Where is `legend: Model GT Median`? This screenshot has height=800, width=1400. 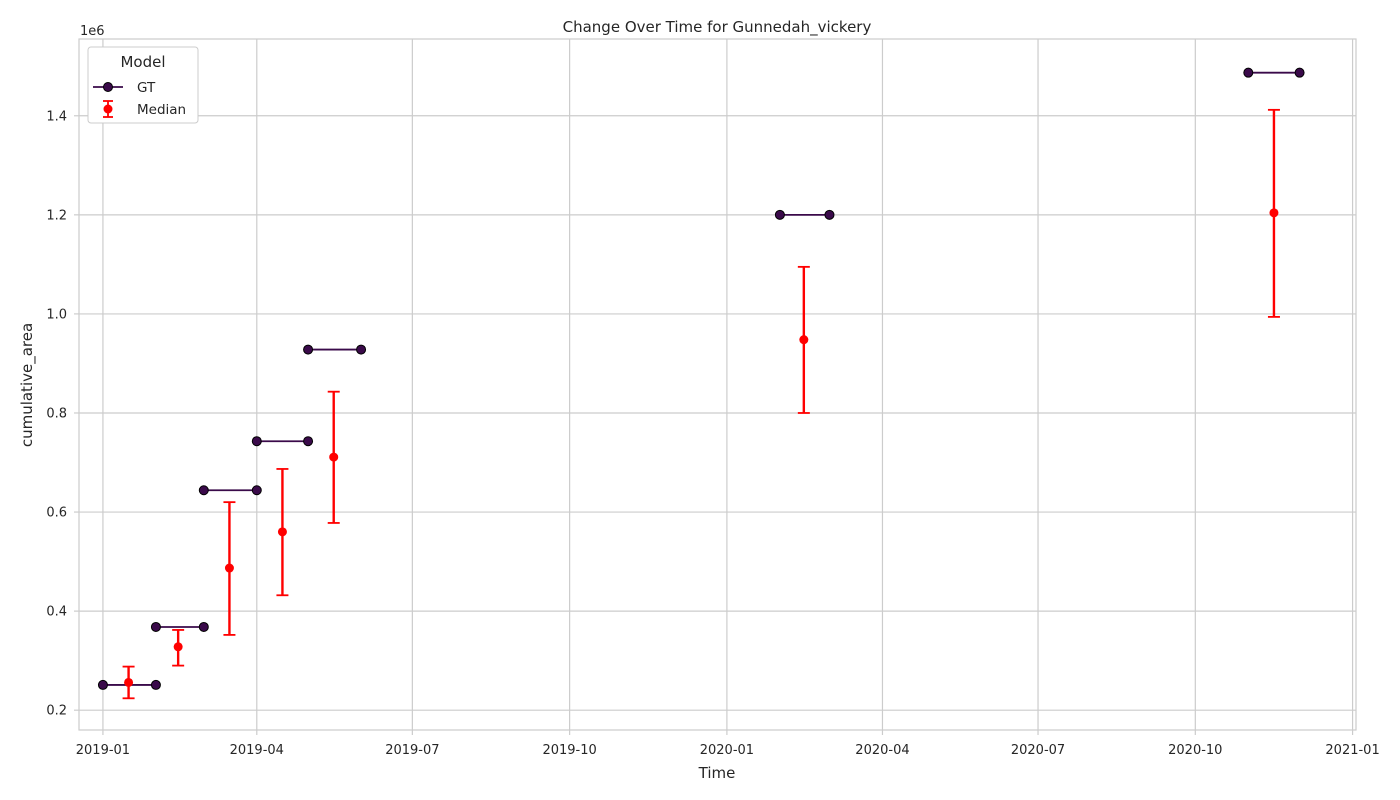 legend: Model GT Median is located at coordinates (143, 85).